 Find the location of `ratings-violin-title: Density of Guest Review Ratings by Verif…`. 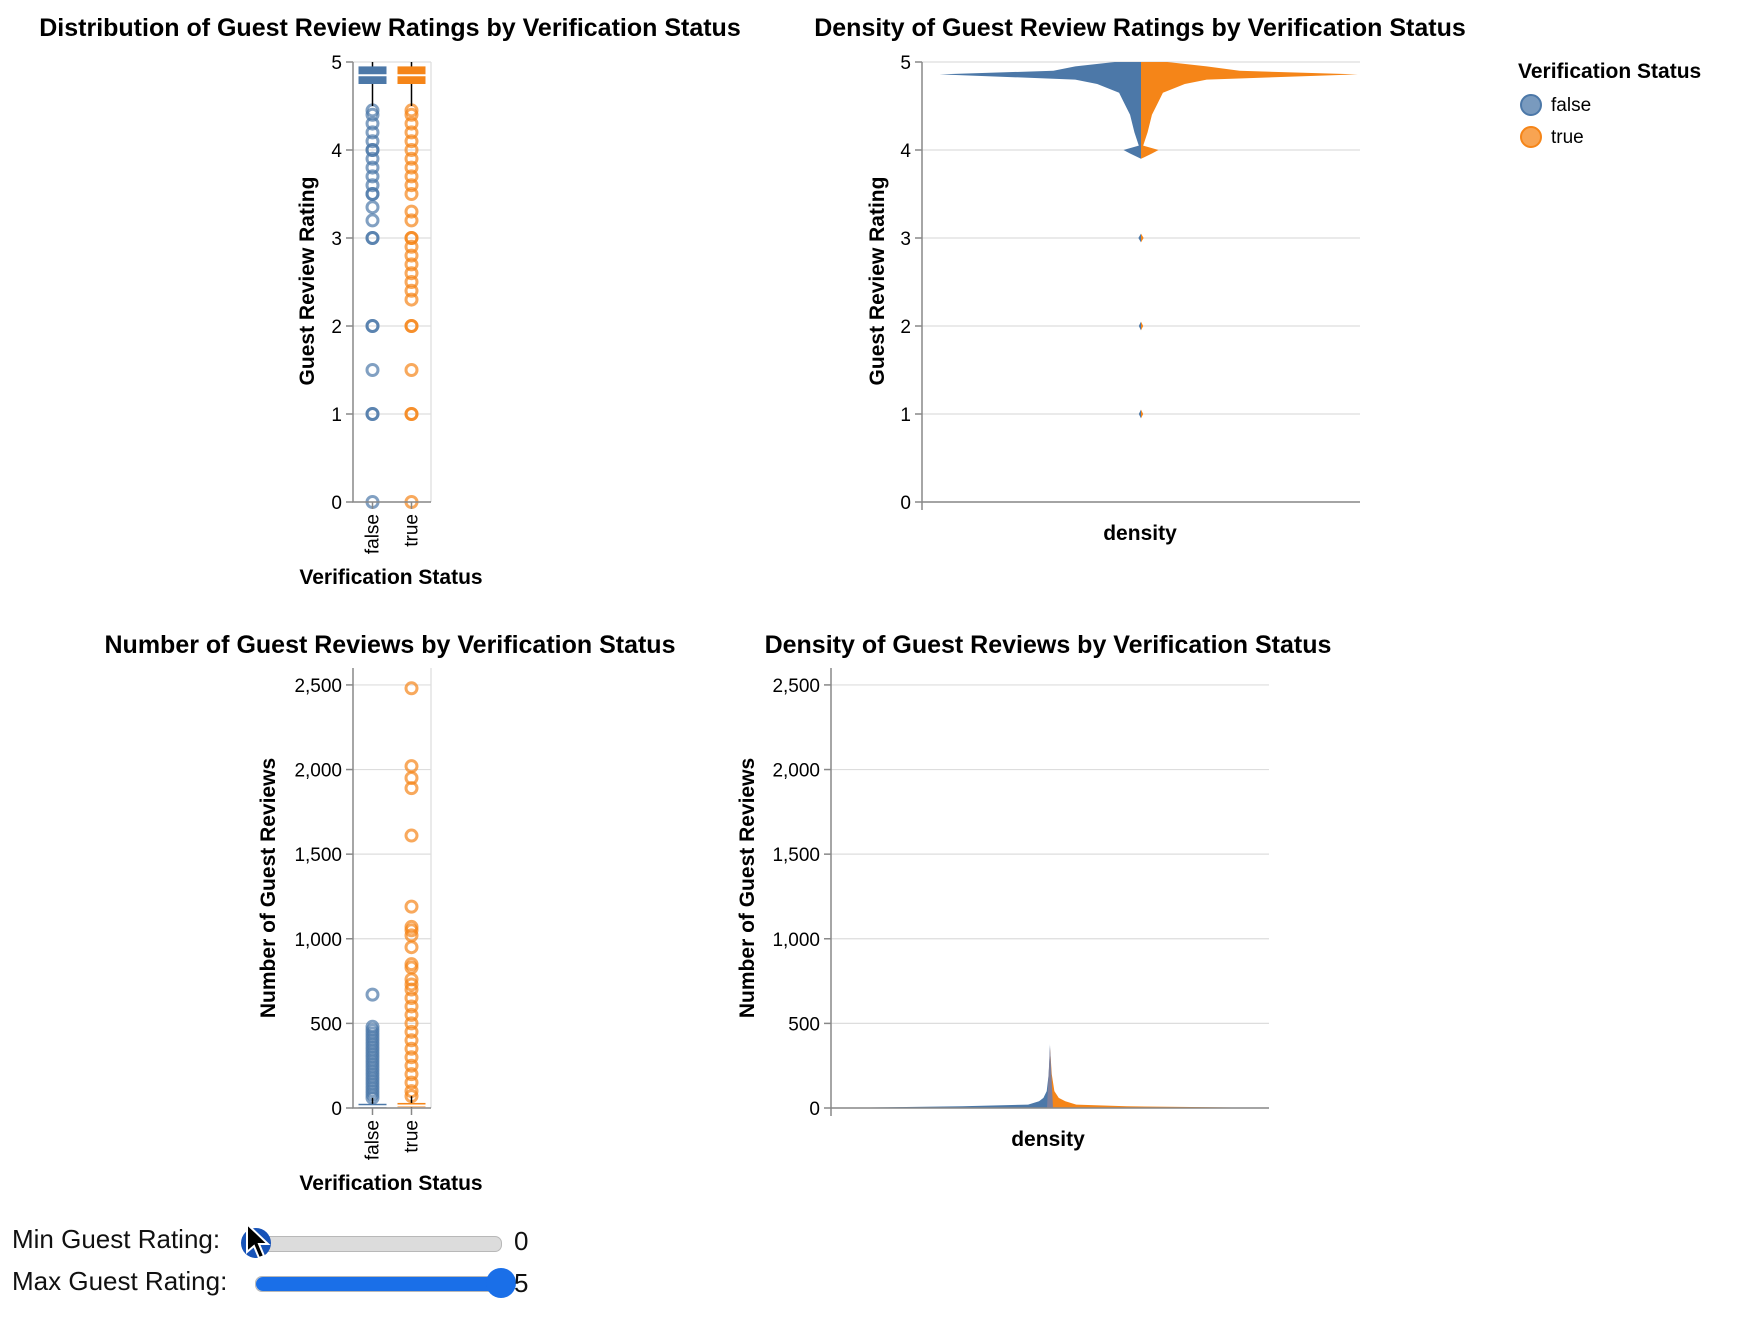

ratings-violin-title: Density of Guest Review Ratings by Verif… is located at coordinates (1140, 28).